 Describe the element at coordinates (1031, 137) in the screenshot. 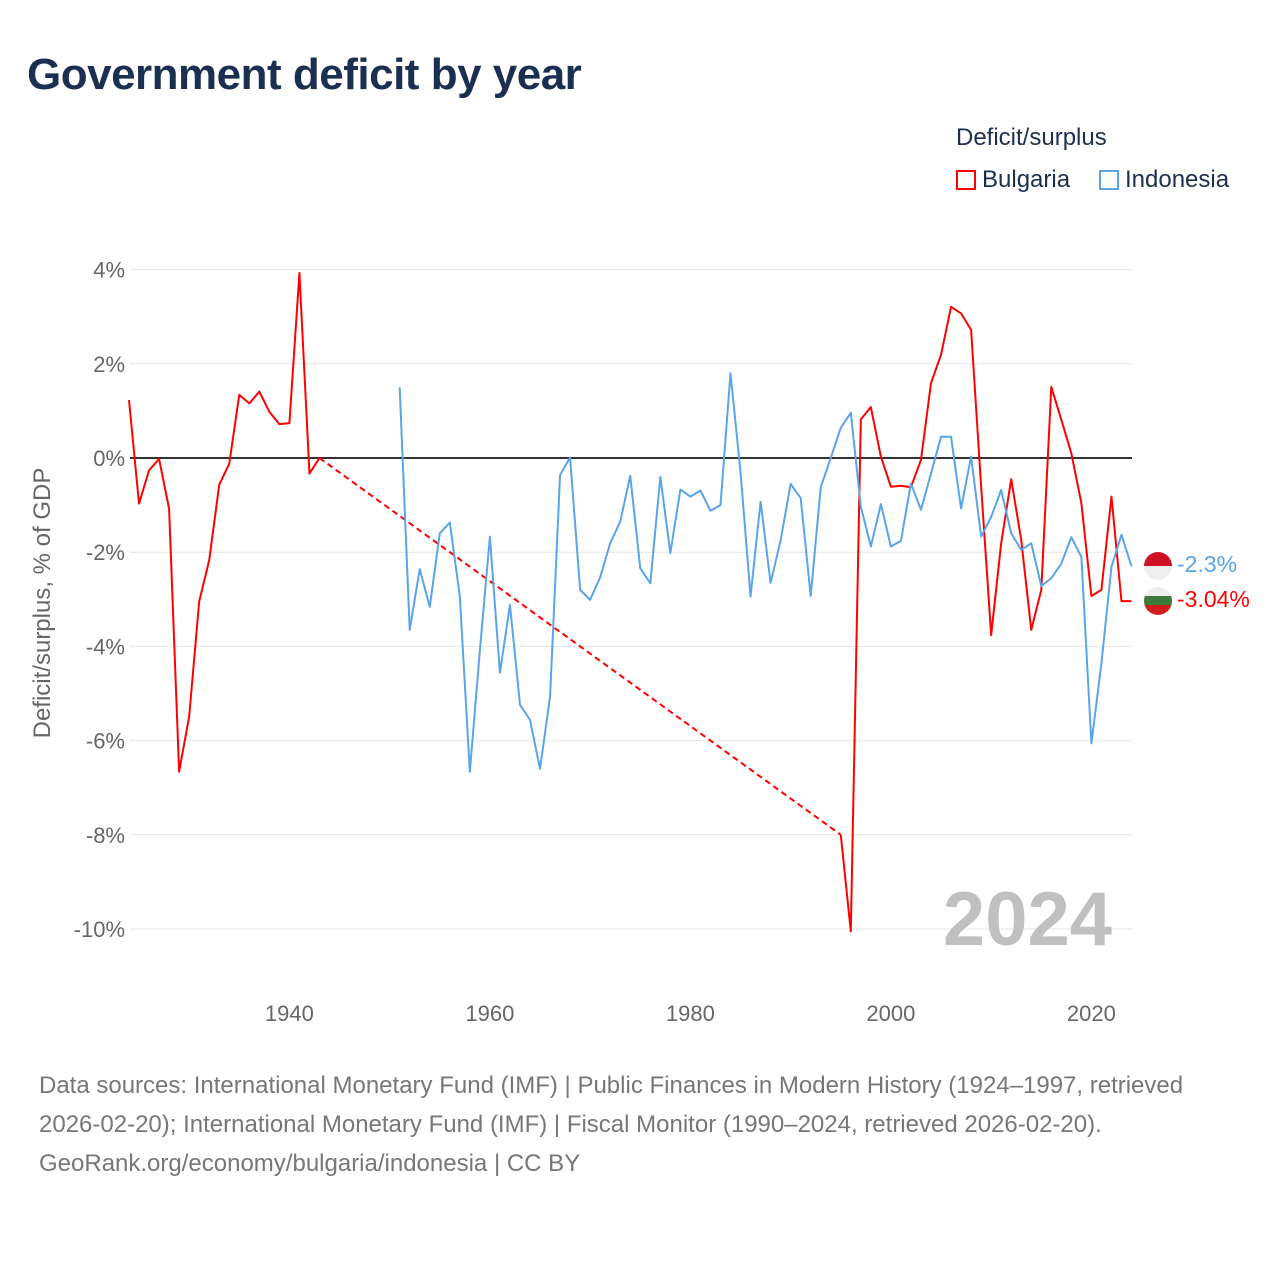

I see `legend-title: Deficit/surplus` at that location.